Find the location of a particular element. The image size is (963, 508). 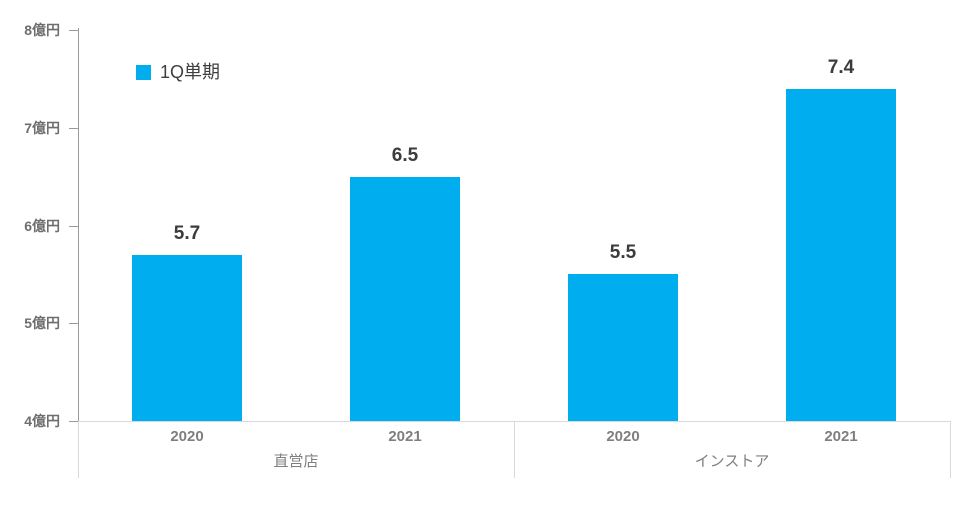

y-axis-tick-label: 6億円 is located at coordinates (42, 226).